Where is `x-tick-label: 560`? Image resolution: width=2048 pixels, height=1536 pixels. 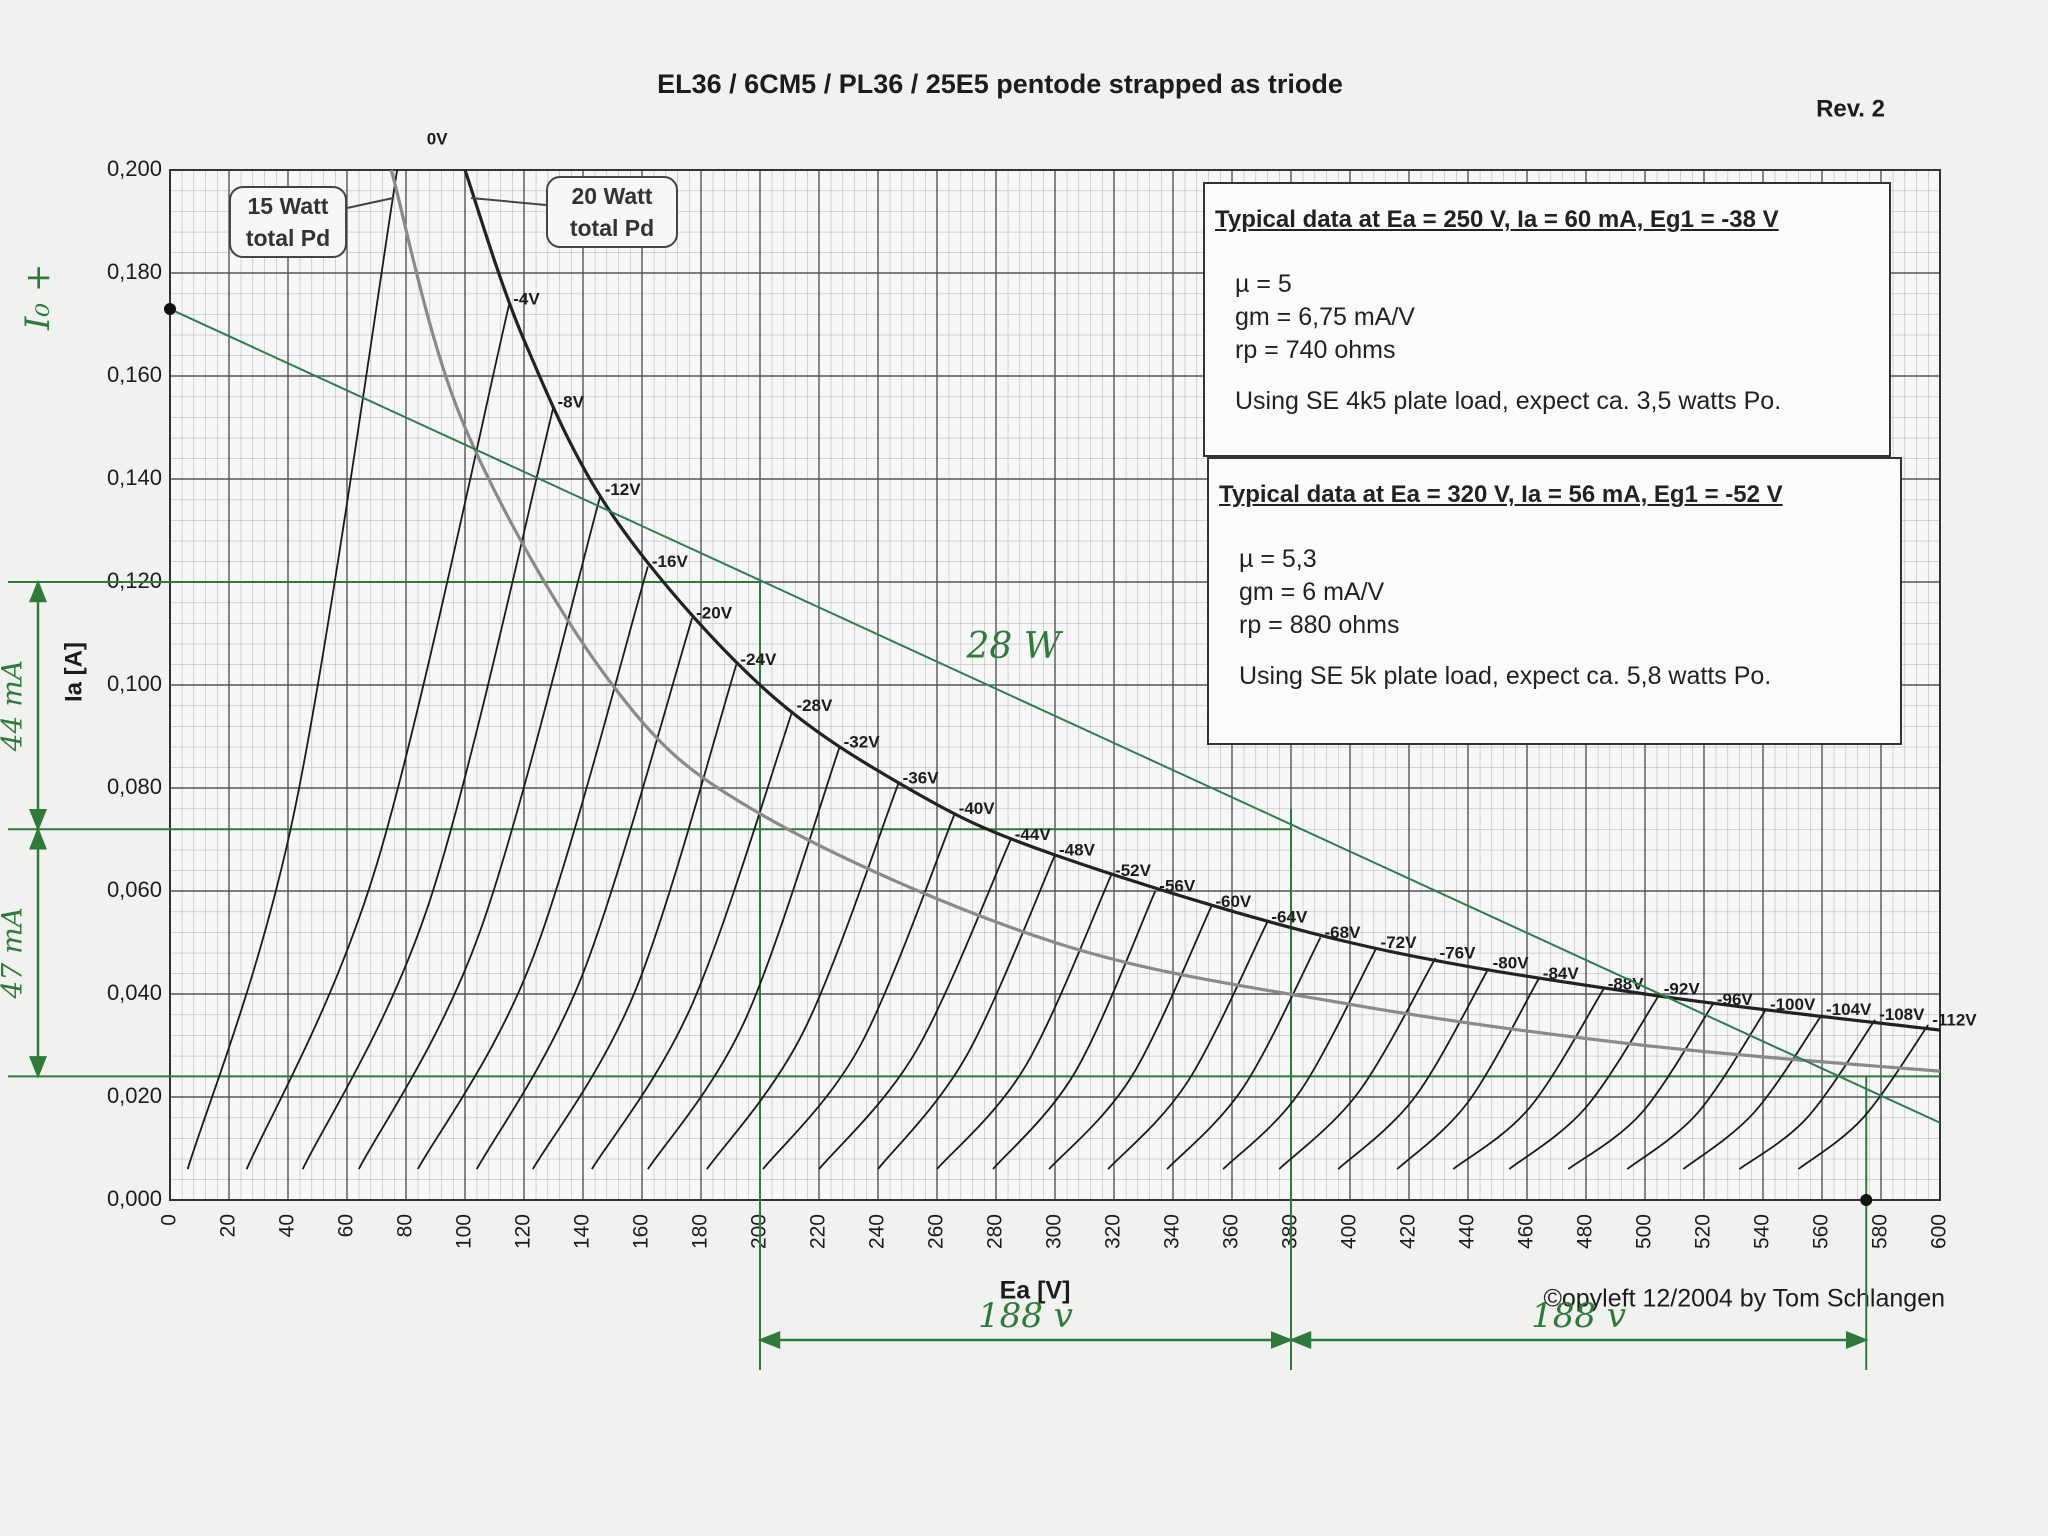
x-tick-label: 560 is located at coordinates (1821, 1231).